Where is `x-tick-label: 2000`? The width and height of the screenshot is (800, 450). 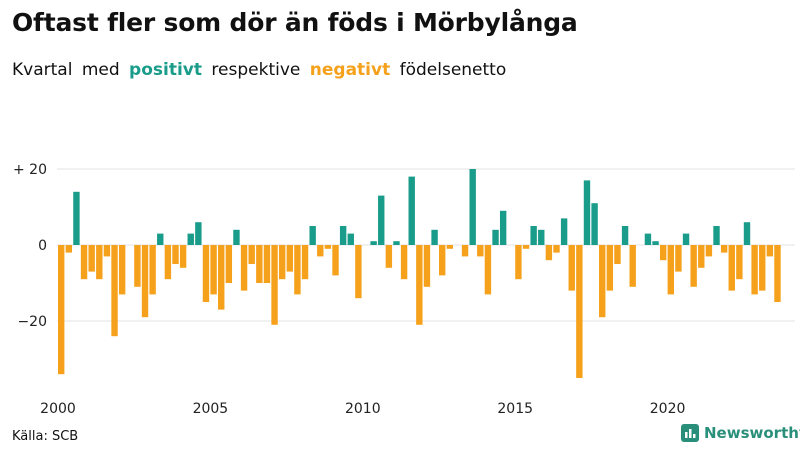
x-tick-label: 2000 is located at coordinates (58, 409).